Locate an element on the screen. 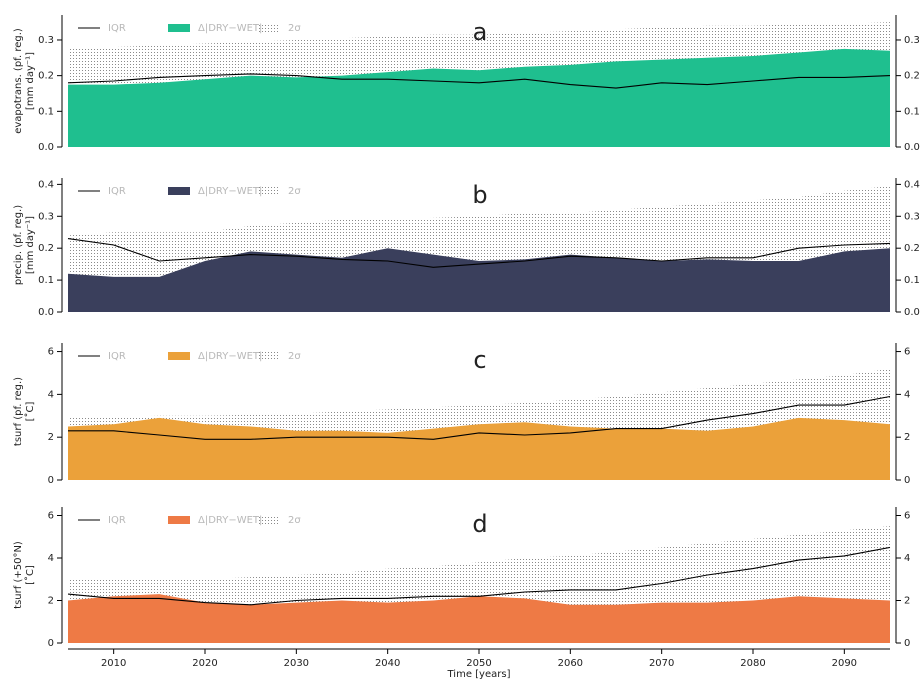 The image size is (920, 680). y-tick-label-right: 0.4 is located at coordinates (912, 184).